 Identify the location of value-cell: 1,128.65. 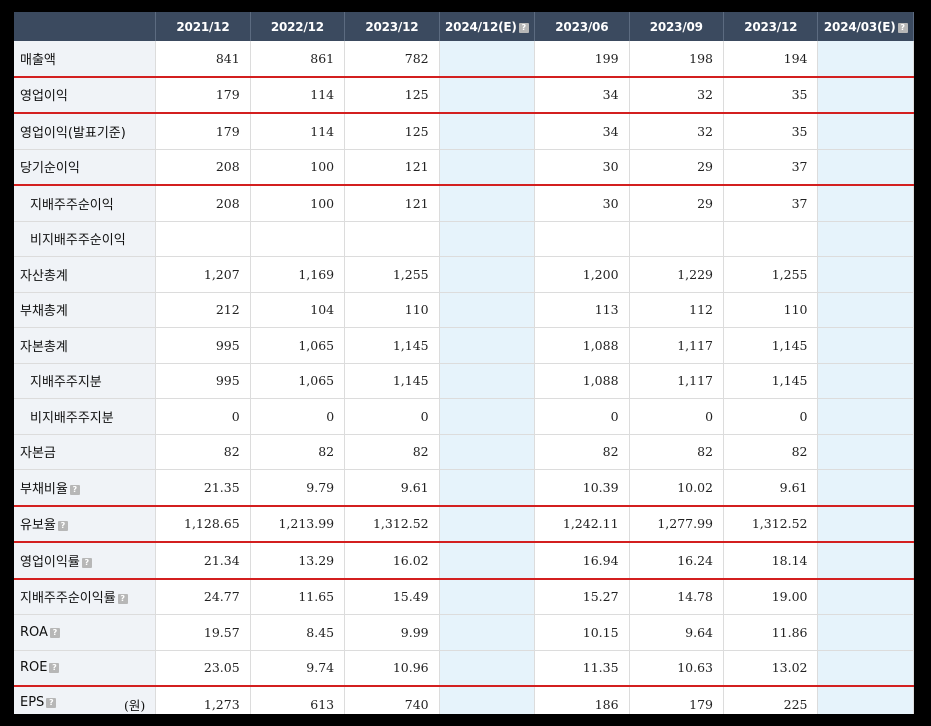
(203, 524).